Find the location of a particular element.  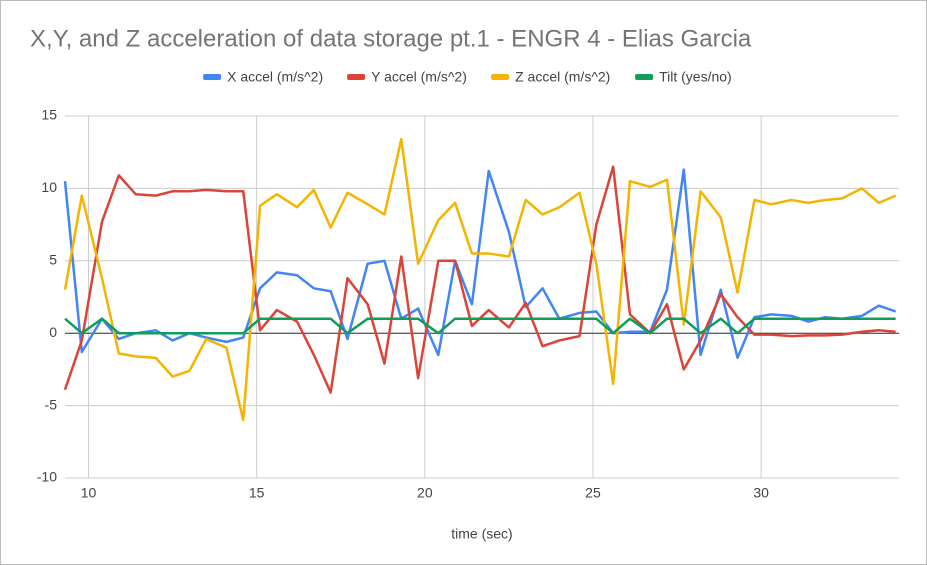

x-tick-label: 10 is located at coordinates (89, 493).